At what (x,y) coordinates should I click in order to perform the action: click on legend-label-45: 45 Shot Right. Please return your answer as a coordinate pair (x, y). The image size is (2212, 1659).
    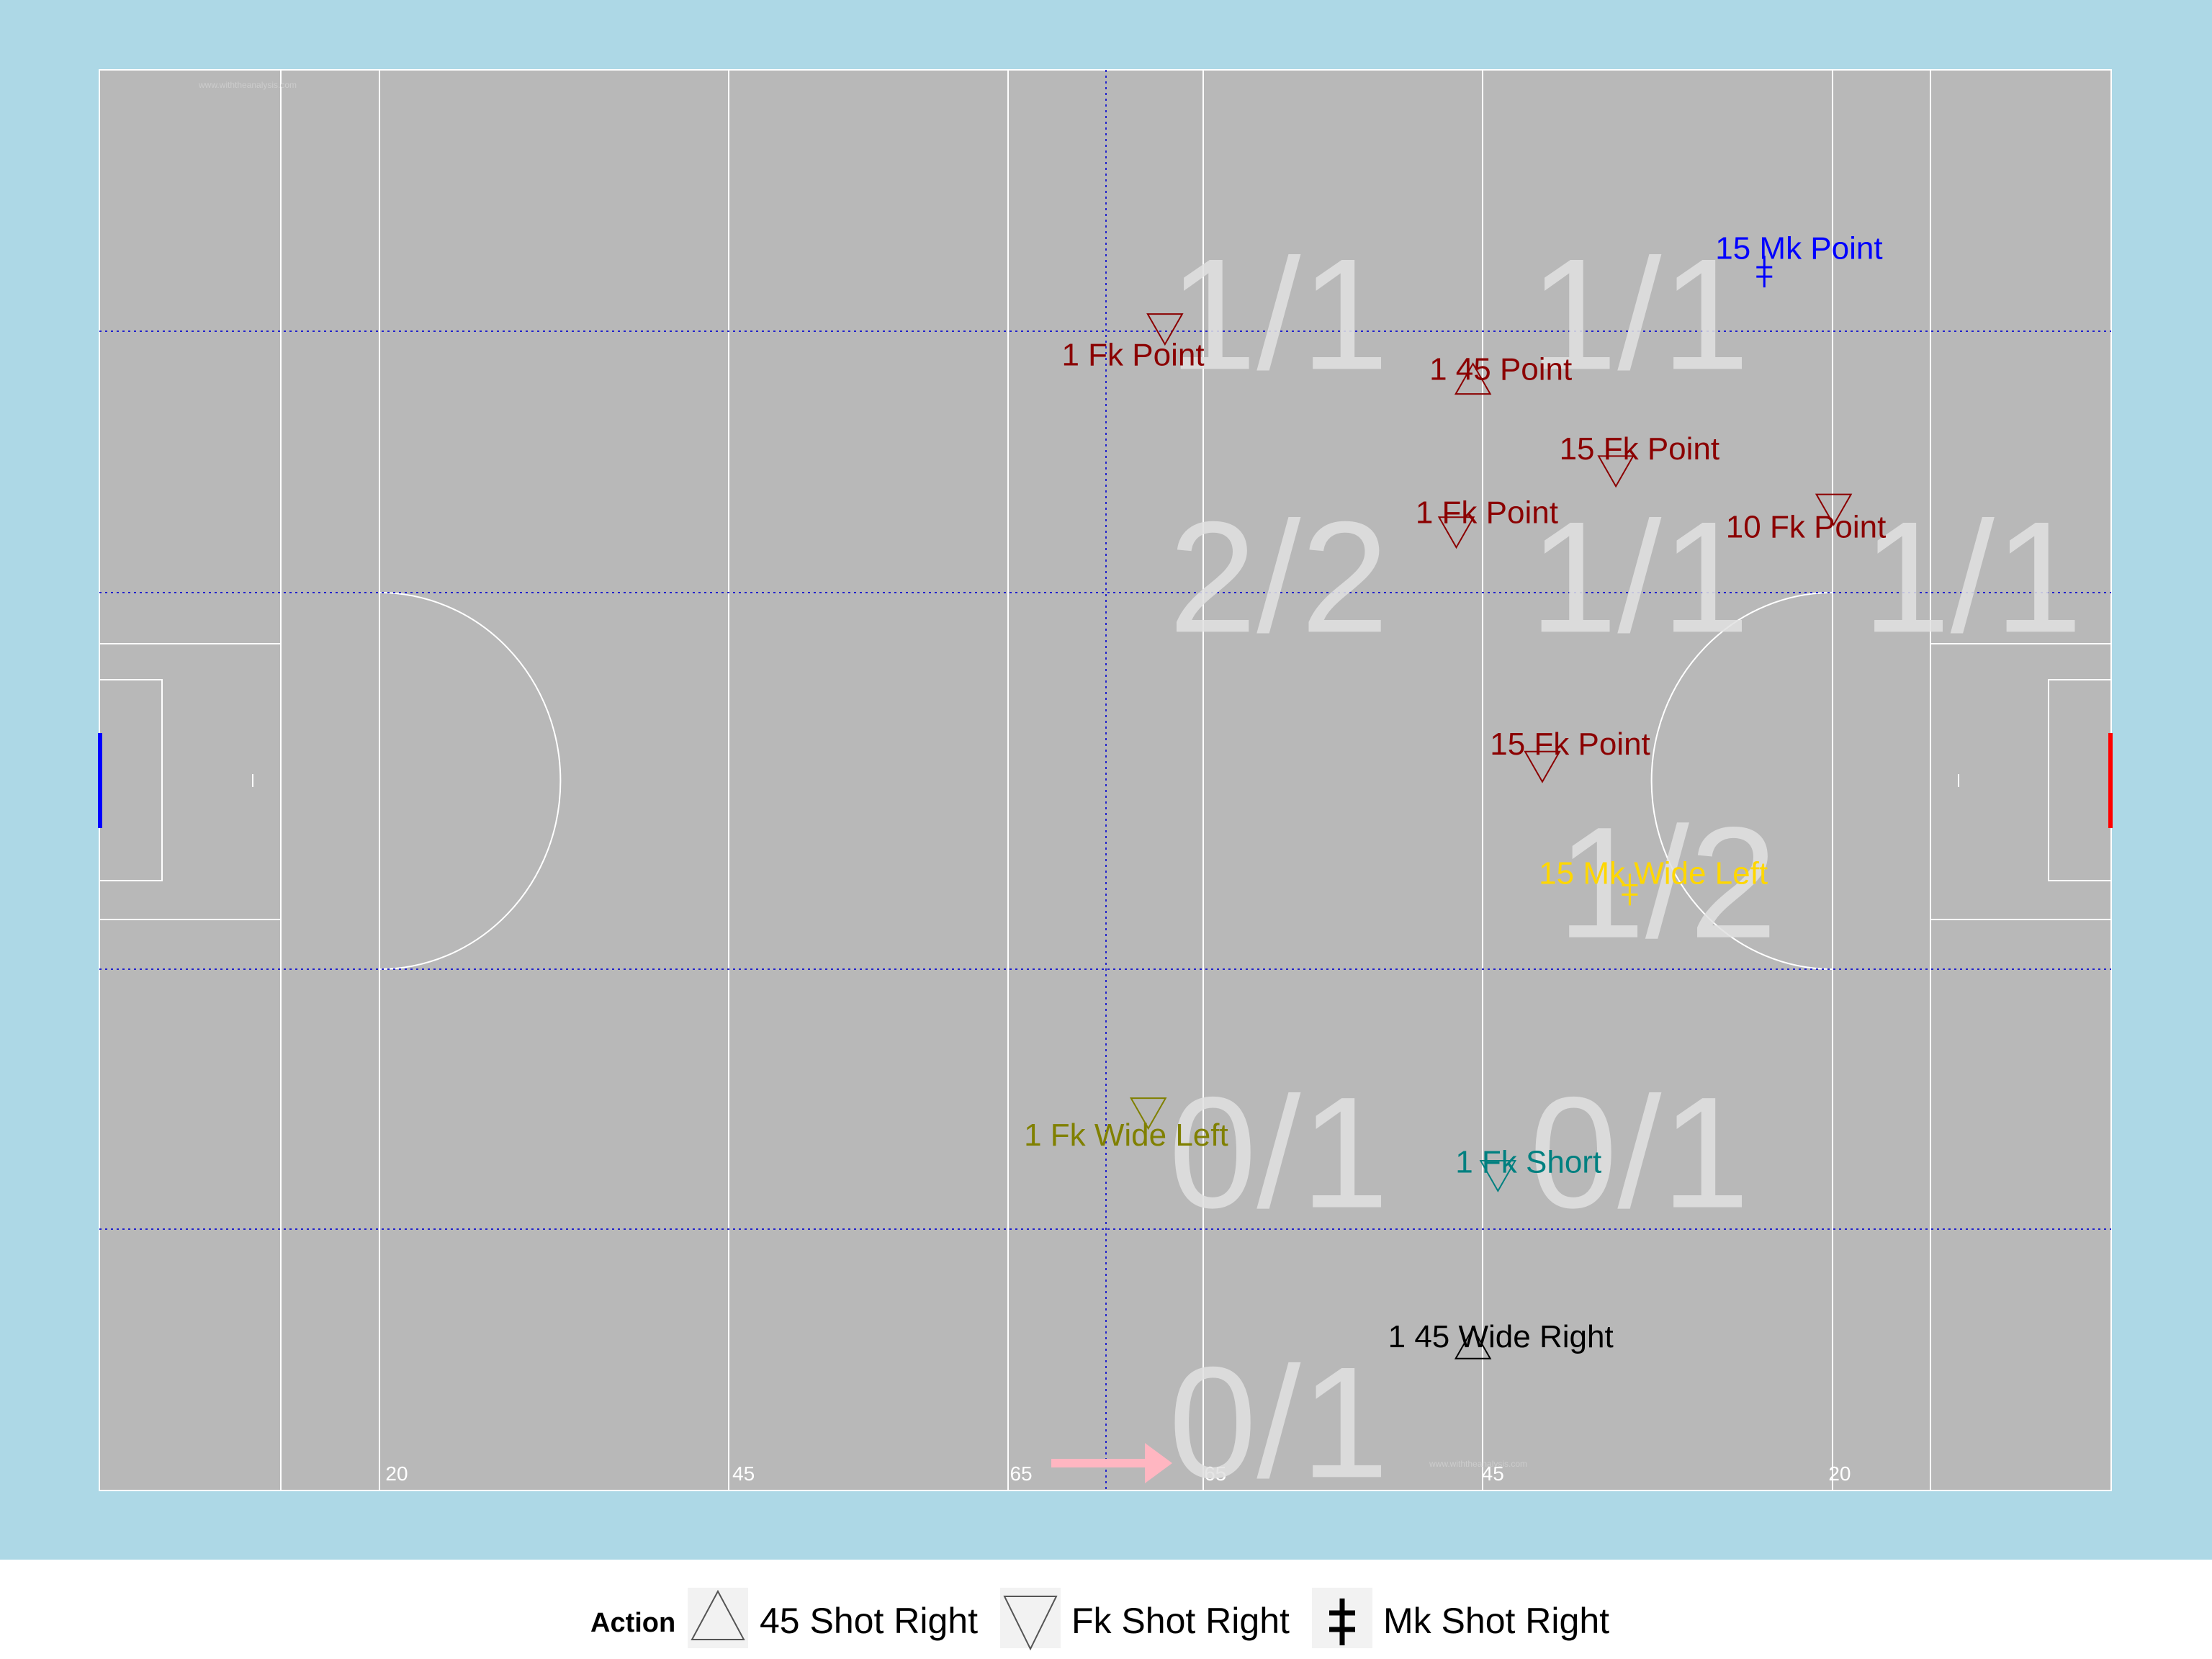
    Looking at the image, I should click on (869, 1621).